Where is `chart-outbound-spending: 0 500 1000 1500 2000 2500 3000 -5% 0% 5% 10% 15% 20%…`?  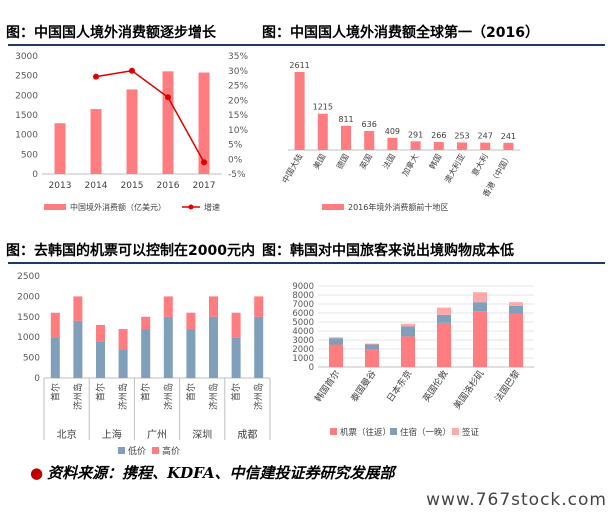
chart-outbound-spending: 0 500 1000 1500 2000 2500 3000 -5% 0% 5% 10% 15% 20%… is located at coordinates (131, 132).